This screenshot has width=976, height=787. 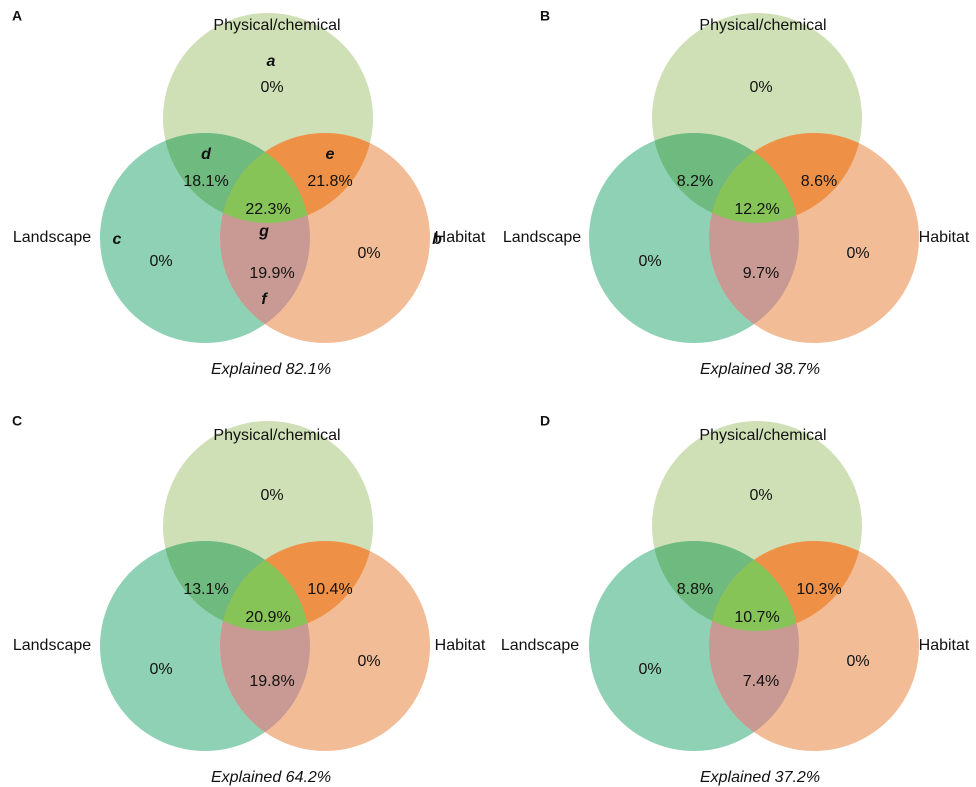 I want to click on value-physical-landscape: 18.1%, so click(x=205, y=181).